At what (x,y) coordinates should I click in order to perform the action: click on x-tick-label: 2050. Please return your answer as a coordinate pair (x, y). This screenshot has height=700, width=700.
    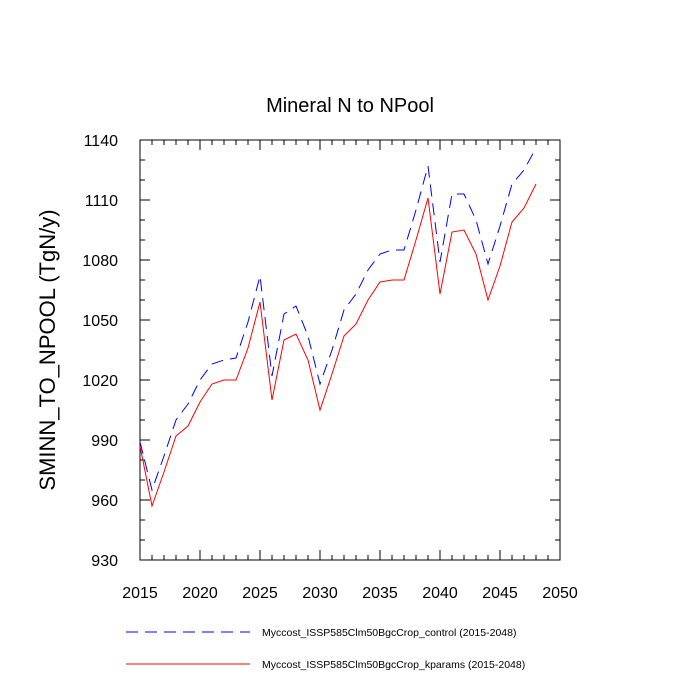
    Looking at the image, I should click on (560, 593).